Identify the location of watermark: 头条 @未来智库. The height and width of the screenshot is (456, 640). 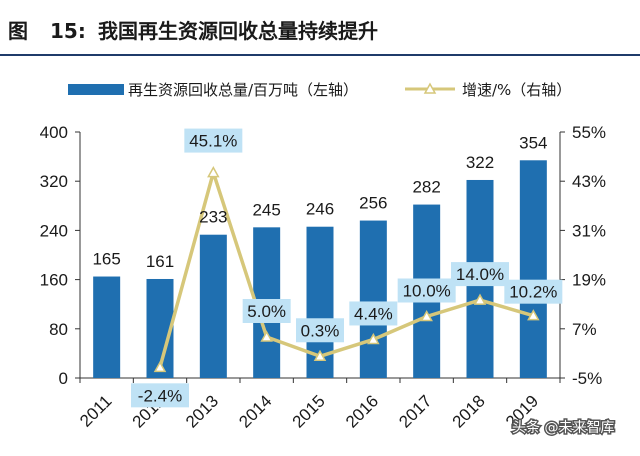
(563, 428).